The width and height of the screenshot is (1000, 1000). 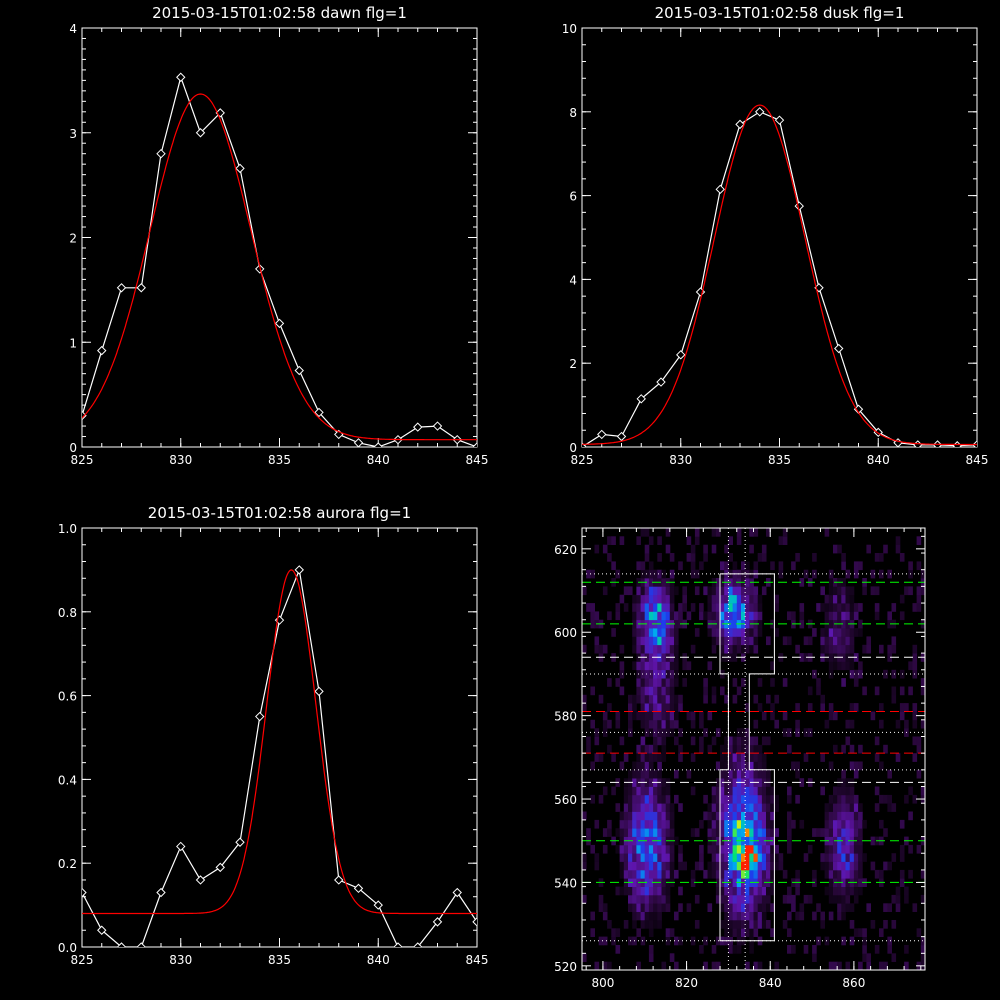 What do you see at coordinates (73, 29) in the screenshot?
I see `y-tick-label: 4` at bounding box center [73, 29].